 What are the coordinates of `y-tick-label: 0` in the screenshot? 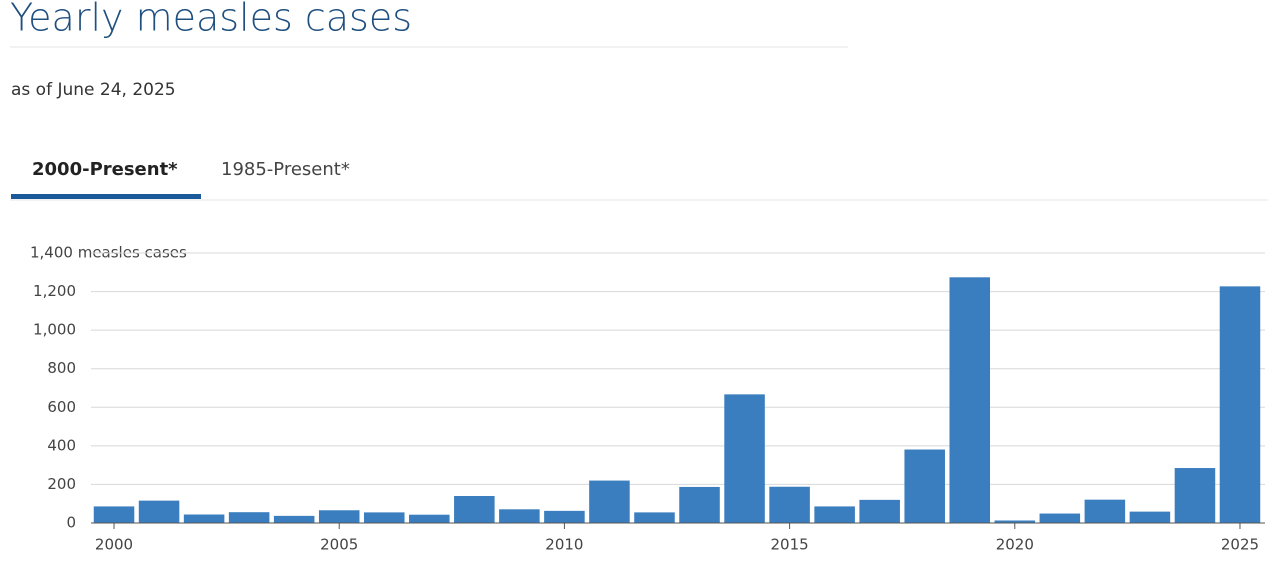 It's located at (71, 523).